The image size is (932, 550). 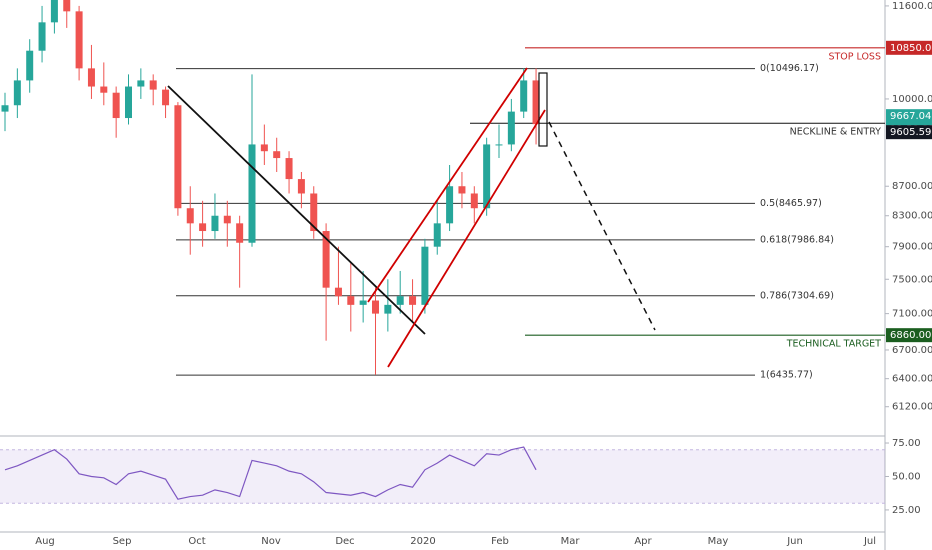 I want to click on y-tick-label: 7900.00, so click(x=912, y=247).